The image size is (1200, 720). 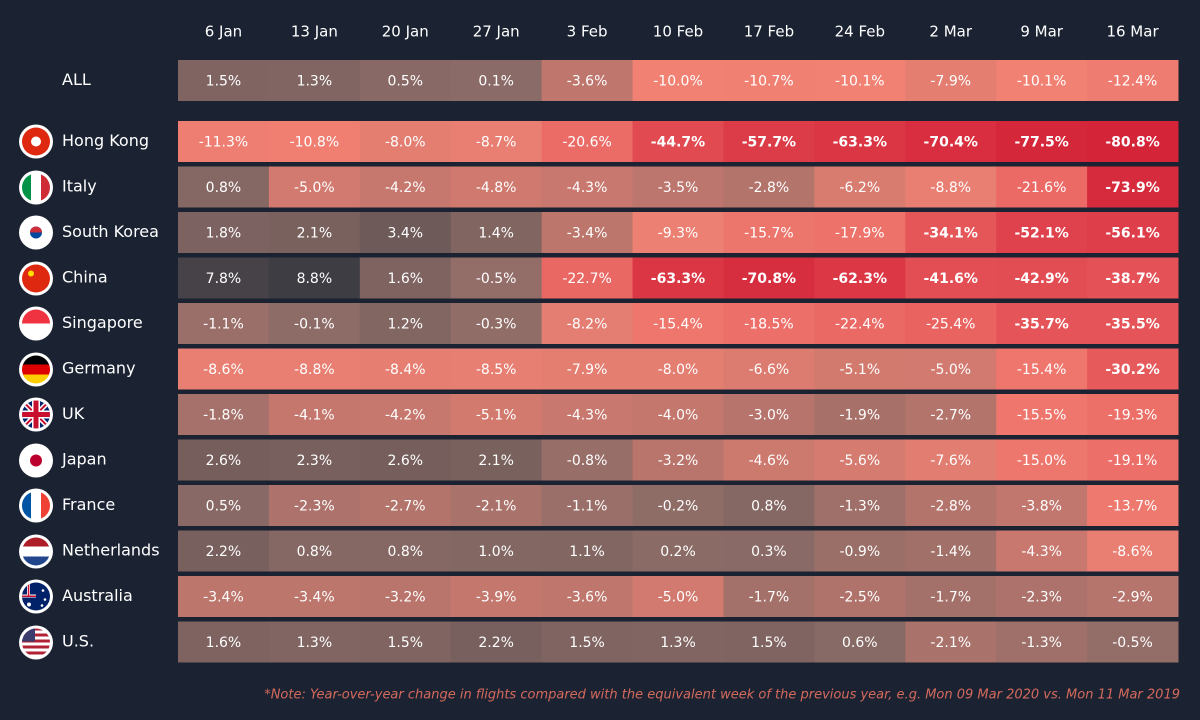 I want to click on cell-label: -13.7%, so click(x=1133, y=507).